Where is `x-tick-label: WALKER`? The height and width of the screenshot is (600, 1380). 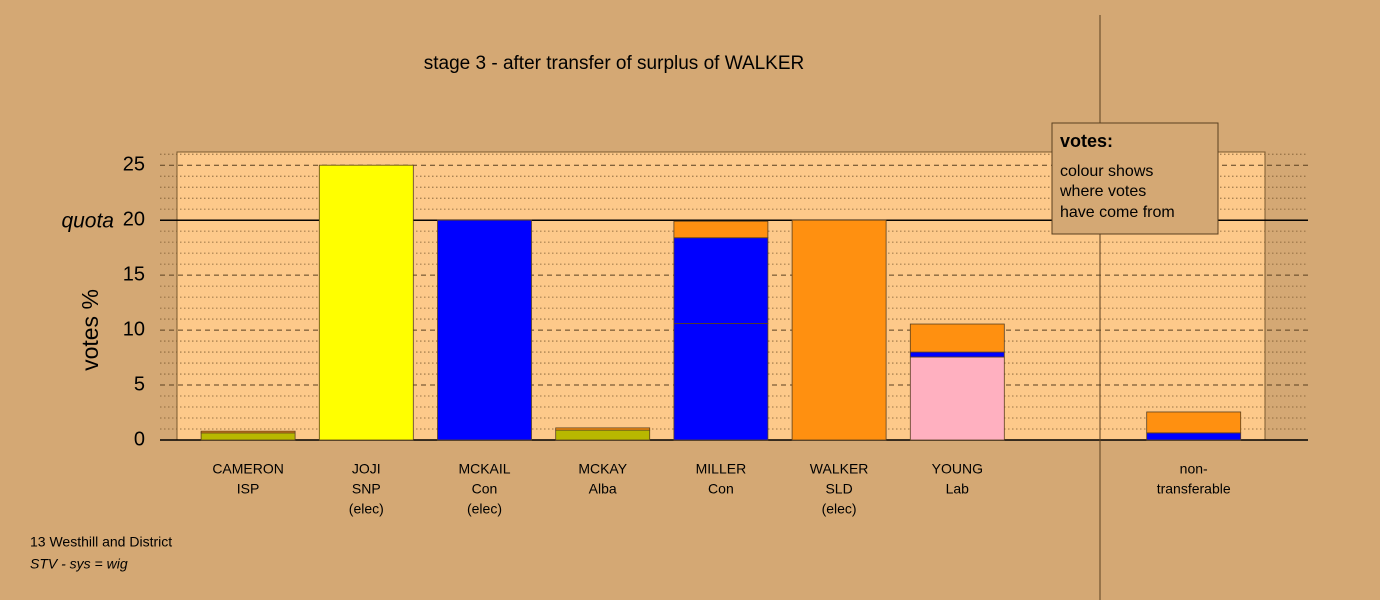 x-tick-label: WALKER is located at coordinates (839, 469).